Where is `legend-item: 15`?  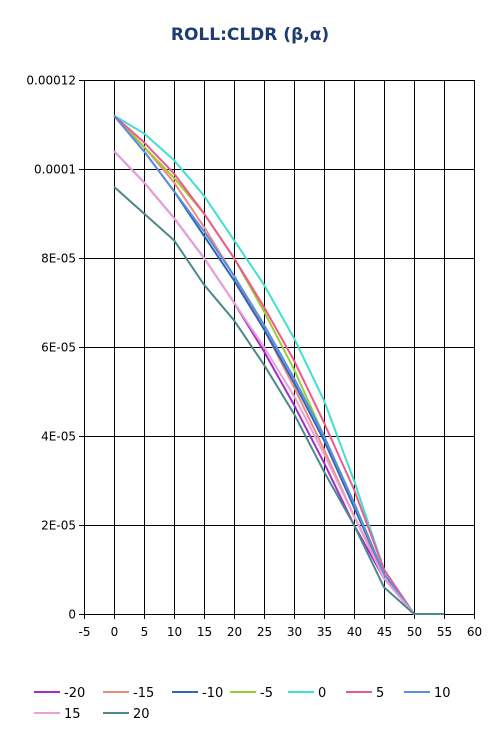
legend-item: 15 is located at coordinates (57, 714).